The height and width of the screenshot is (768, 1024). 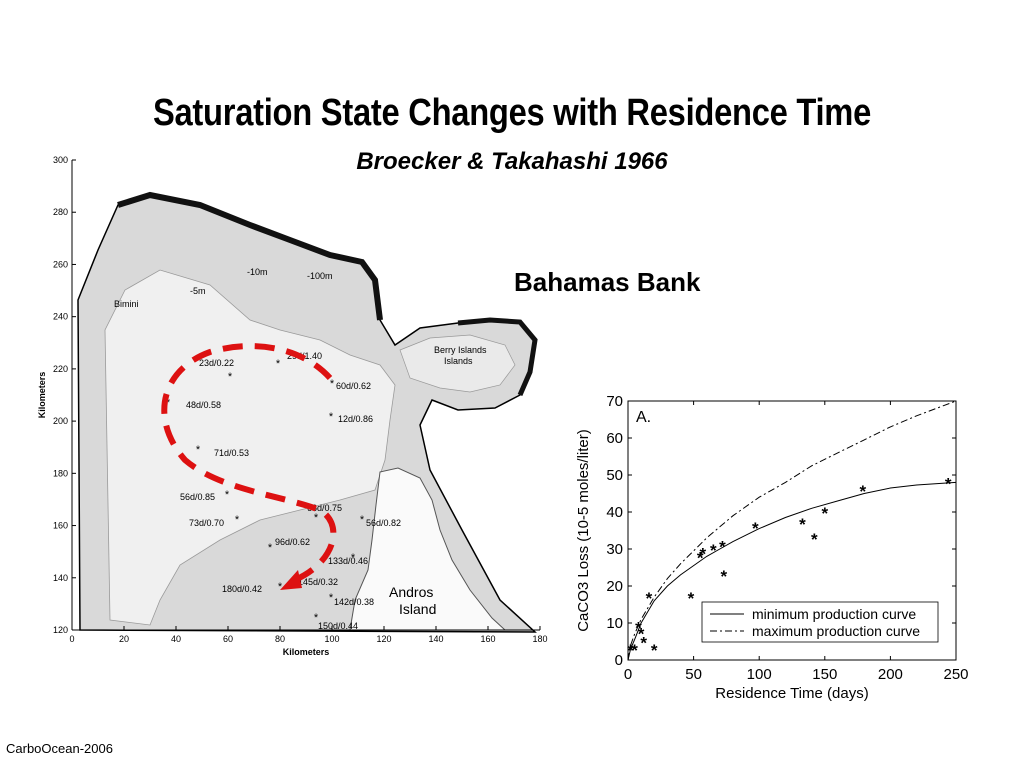 What do you see at coordinates (60, 160) in the screenshot?
I see `map-y-tick-label: 300` at bounding box center [60, 160].